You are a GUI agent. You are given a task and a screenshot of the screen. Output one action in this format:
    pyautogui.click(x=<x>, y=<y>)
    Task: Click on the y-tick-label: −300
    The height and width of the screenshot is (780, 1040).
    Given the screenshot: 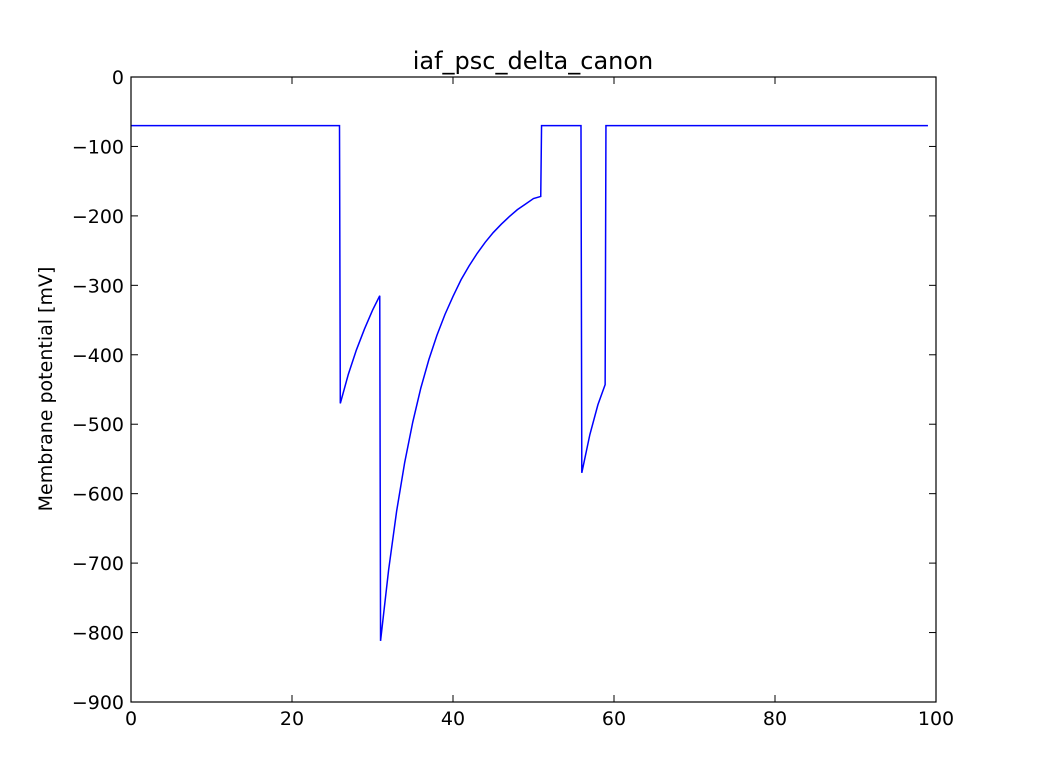 What is the action you would take?
    pyautogui.click(x=98, y=286)
    